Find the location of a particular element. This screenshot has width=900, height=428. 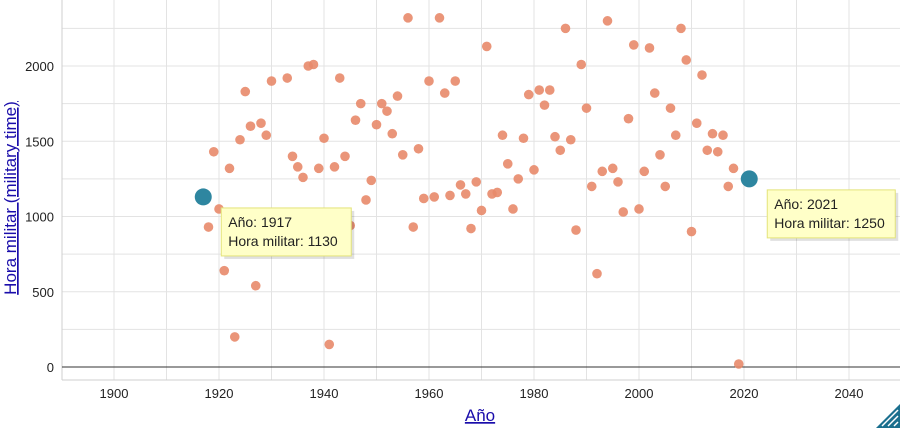

y-axis-title: Hora militar (military time) is located at coordinates (10, 198).